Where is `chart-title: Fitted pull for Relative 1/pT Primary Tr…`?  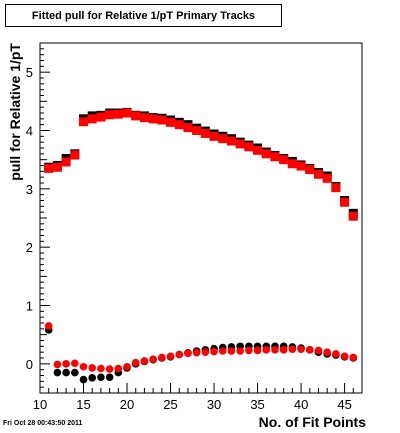
chart-title: Fitted pull for Relative 1/pT Primary Tr… is located at coordinates (143, 16).